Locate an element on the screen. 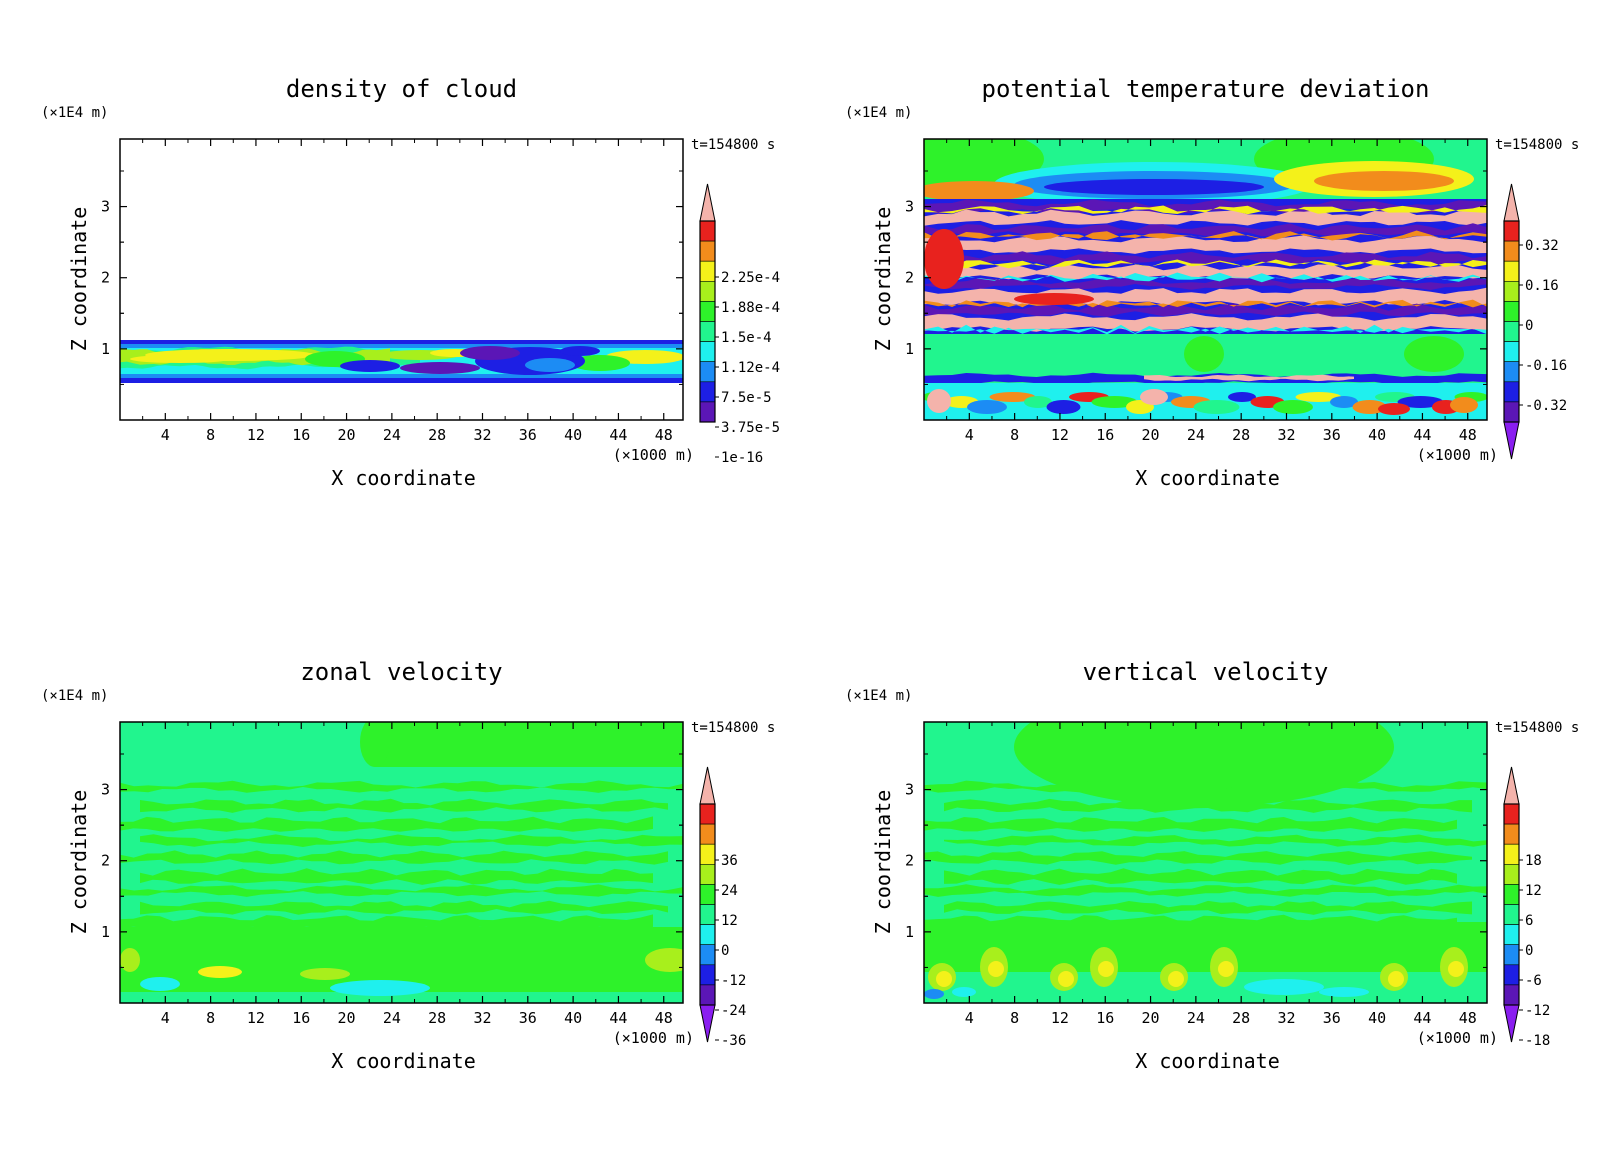 Image resolution: width=1600 pixels, height=1158 pixels. x-axis-label: X coordinate is located at coordinates (1207, 1061).